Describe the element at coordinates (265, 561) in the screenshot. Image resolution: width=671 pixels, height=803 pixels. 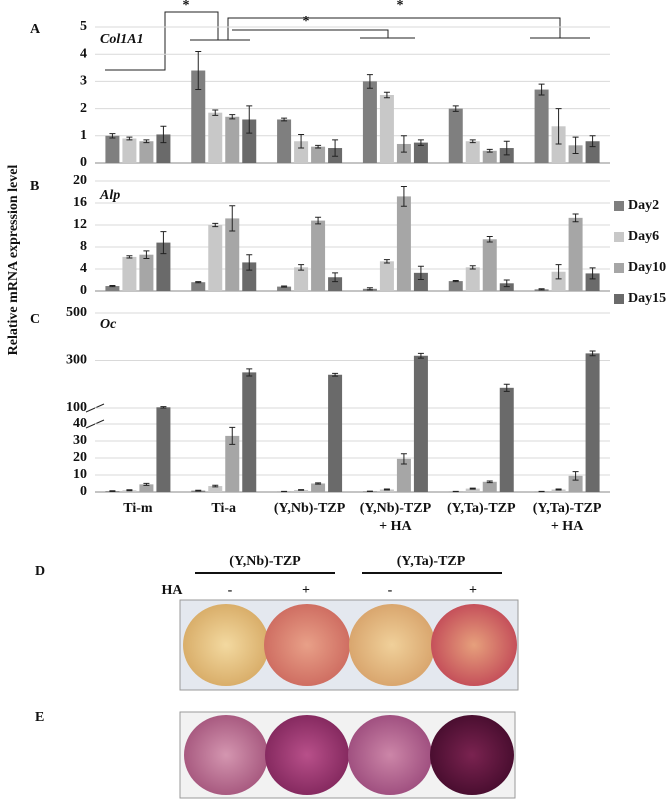
I see `group-label: (Y,Nb)-TZP` at that location.